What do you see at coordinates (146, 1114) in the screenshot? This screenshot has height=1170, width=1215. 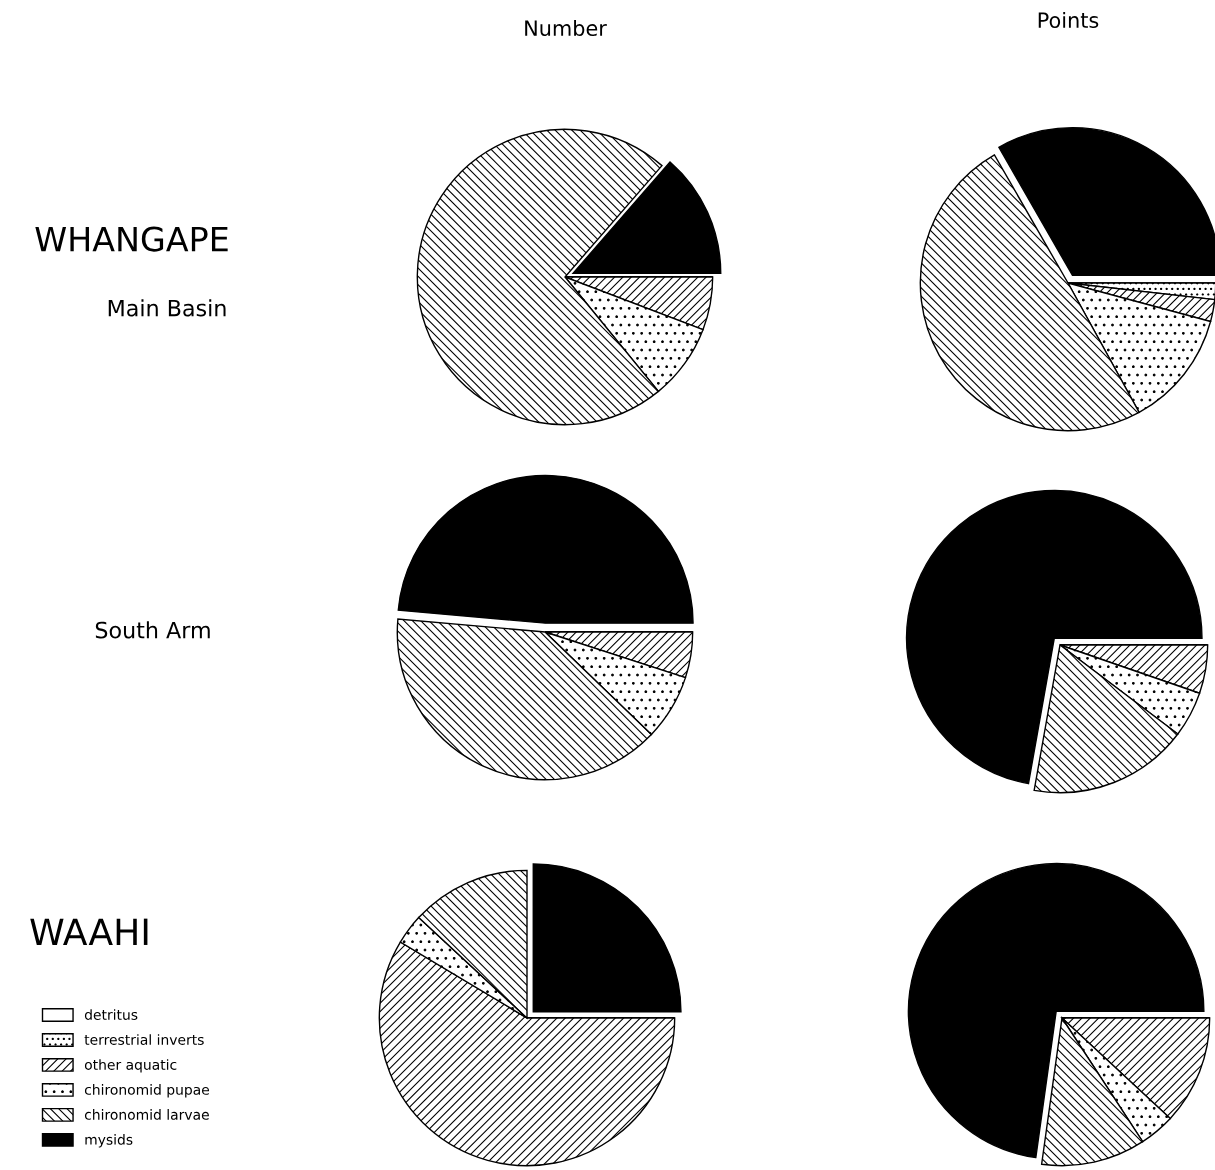 I see `legend-label: chironomid larvae` at bounding box center [146, 1114].